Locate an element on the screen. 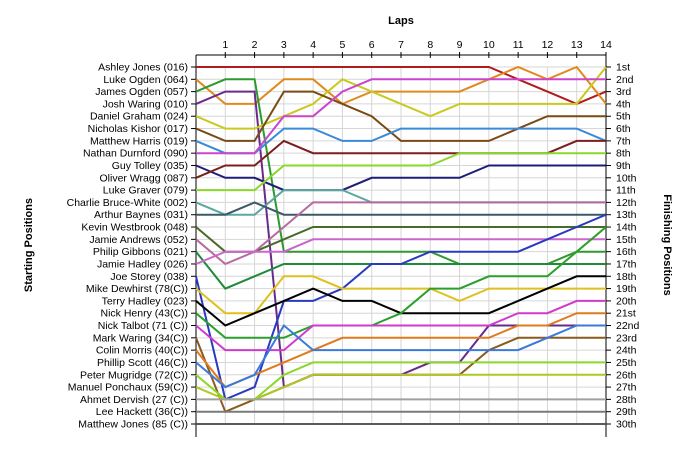 This screenshot has width=700, height=450. driver-label: Mark Waring (34(C)) is located at coordinates (140, 338).